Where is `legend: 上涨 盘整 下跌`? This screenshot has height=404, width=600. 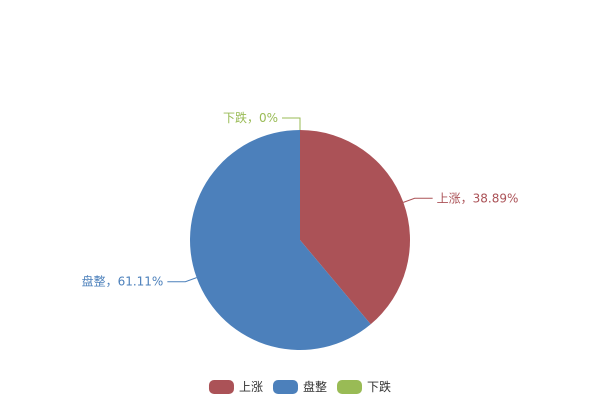 legend: 上涨 盘整 下跌 is located at coordinates (299, 386).